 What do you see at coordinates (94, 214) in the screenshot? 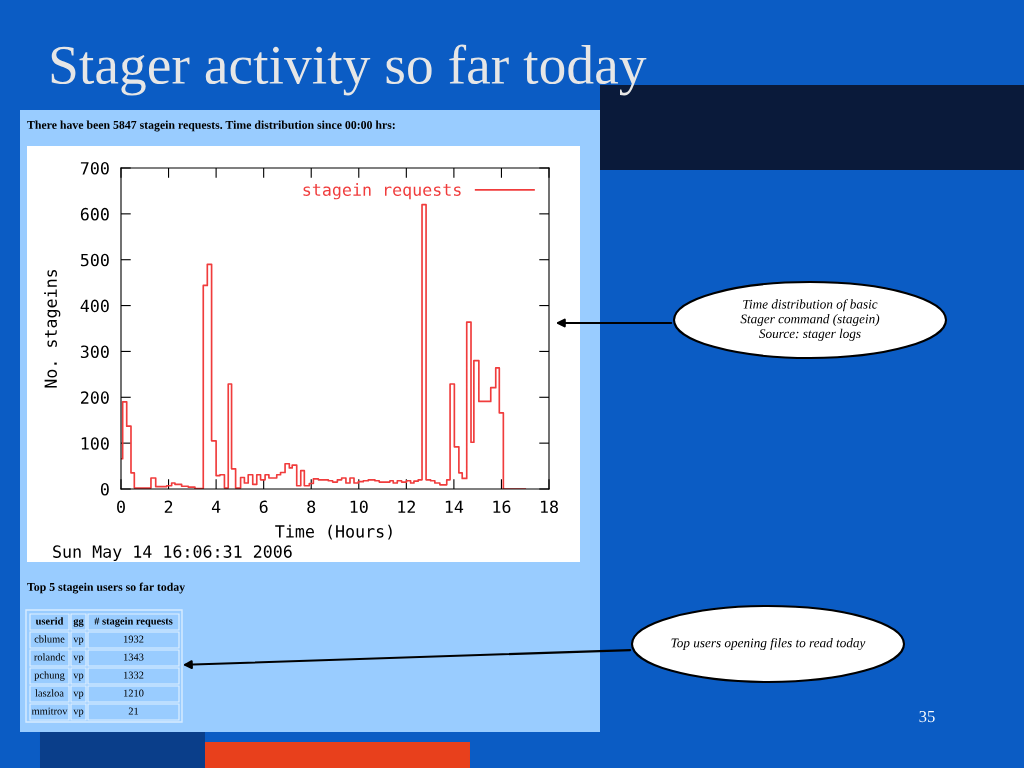
I see `y-tick-label: 600` at bounding box center [94, 214].